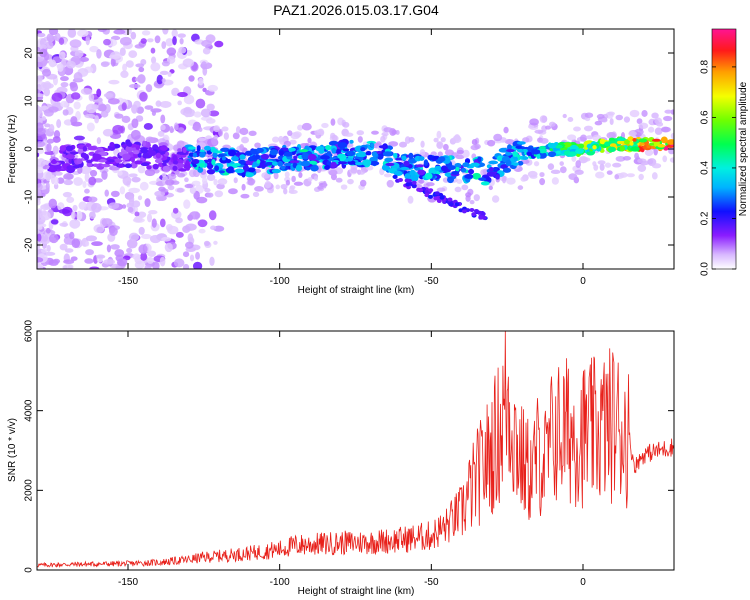 The image size is (750, 600). What do you see at coordinates (705, 117) in the screenshot?
I see `colorbar-tick-label: 0.6` at bounding box center [705, 117].